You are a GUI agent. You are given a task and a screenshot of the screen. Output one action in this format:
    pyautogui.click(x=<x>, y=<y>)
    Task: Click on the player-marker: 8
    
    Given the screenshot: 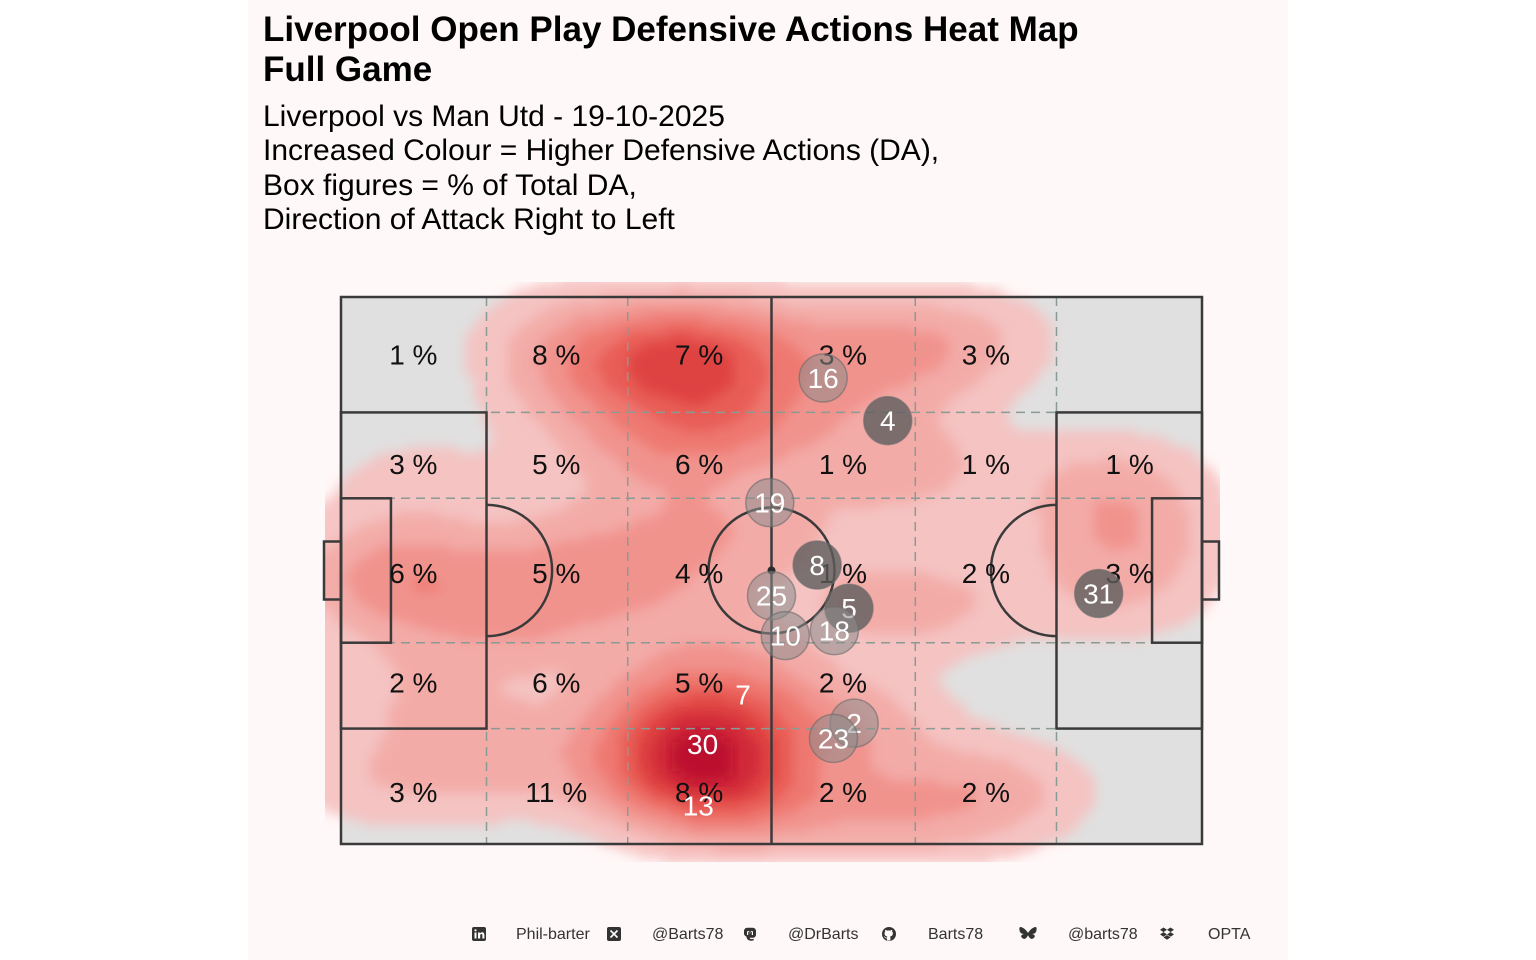 What is the action you would take?
    pyautogui.click(x=817, y=565)
    